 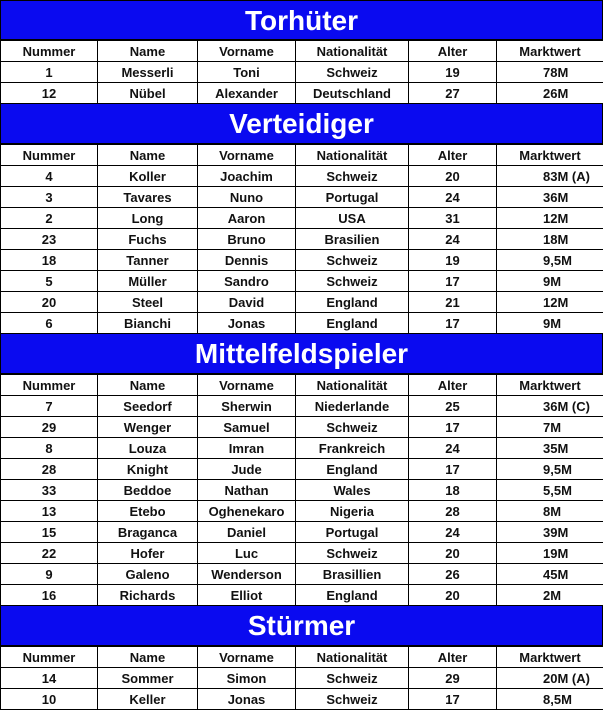 I want to click on cell-name: Keller, so click(x=147, y=699).